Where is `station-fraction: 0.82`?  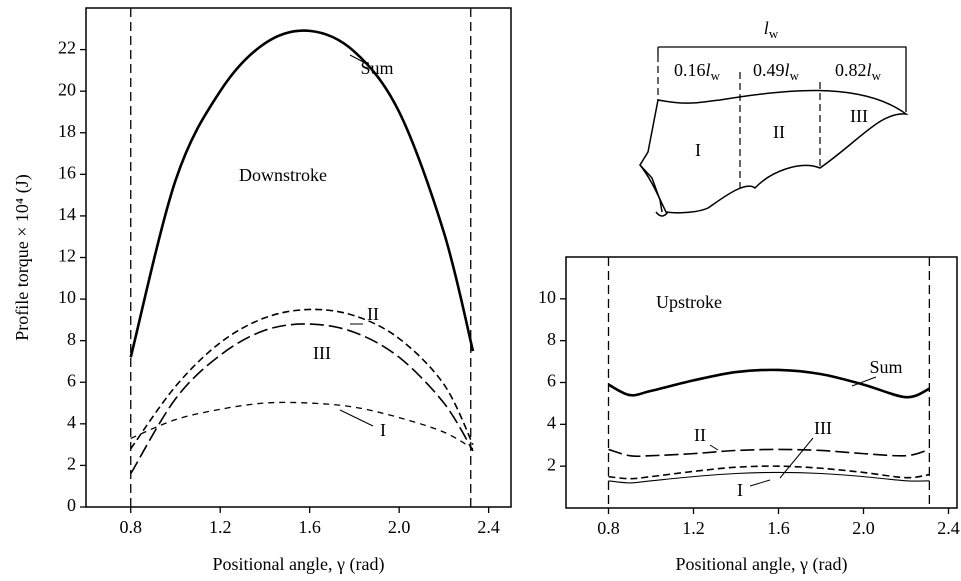 station-fraction: 0.82 is located at coordinates (851, 70).